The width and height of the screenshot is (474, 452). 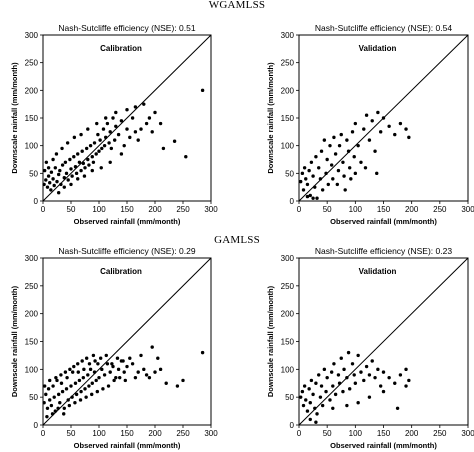 What do you see at coordinates (467, 209) in the screenshot?
I see `x-tick-label: 300` at bounding box center [467, 209].